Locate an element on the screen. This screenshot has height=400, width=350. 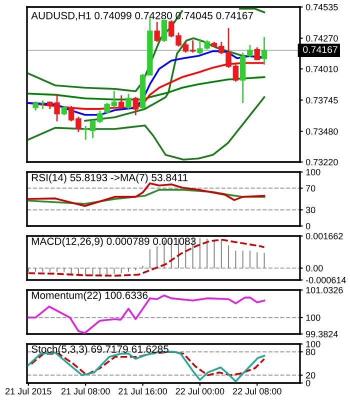
chart-title: Momentum(22) 100.6336 is located at coordinates (90, 296).